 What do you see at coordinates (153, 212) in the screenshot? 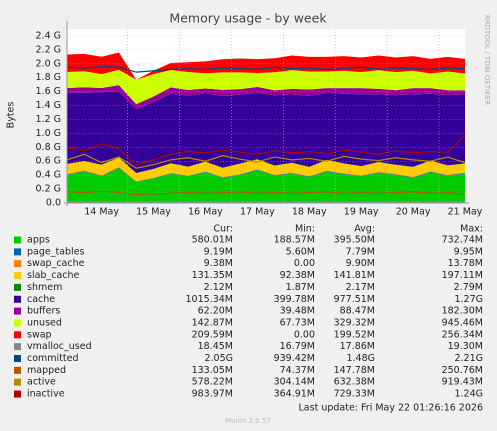
I see `x-tick-label: 15 May` at bounding box center [153, 212].